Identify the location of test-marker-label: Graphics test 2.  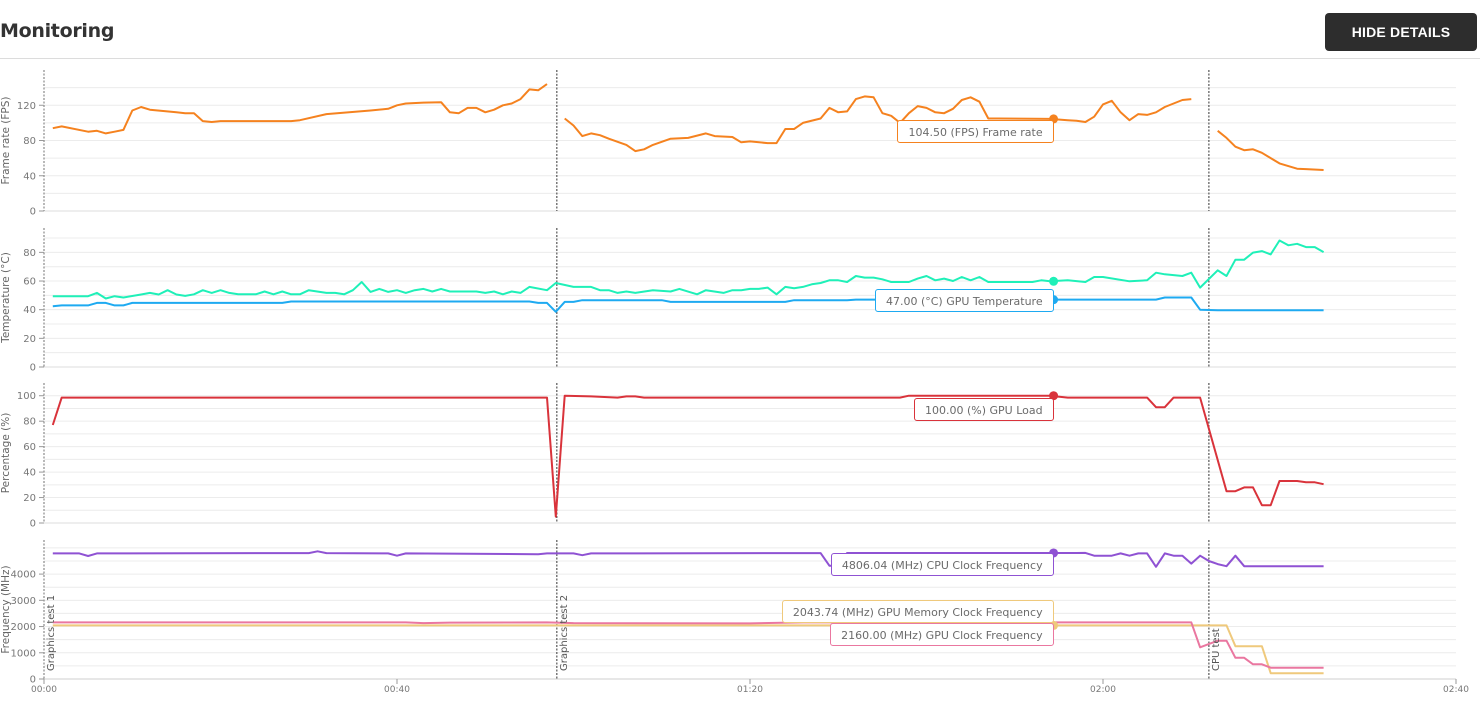
(564, 633).